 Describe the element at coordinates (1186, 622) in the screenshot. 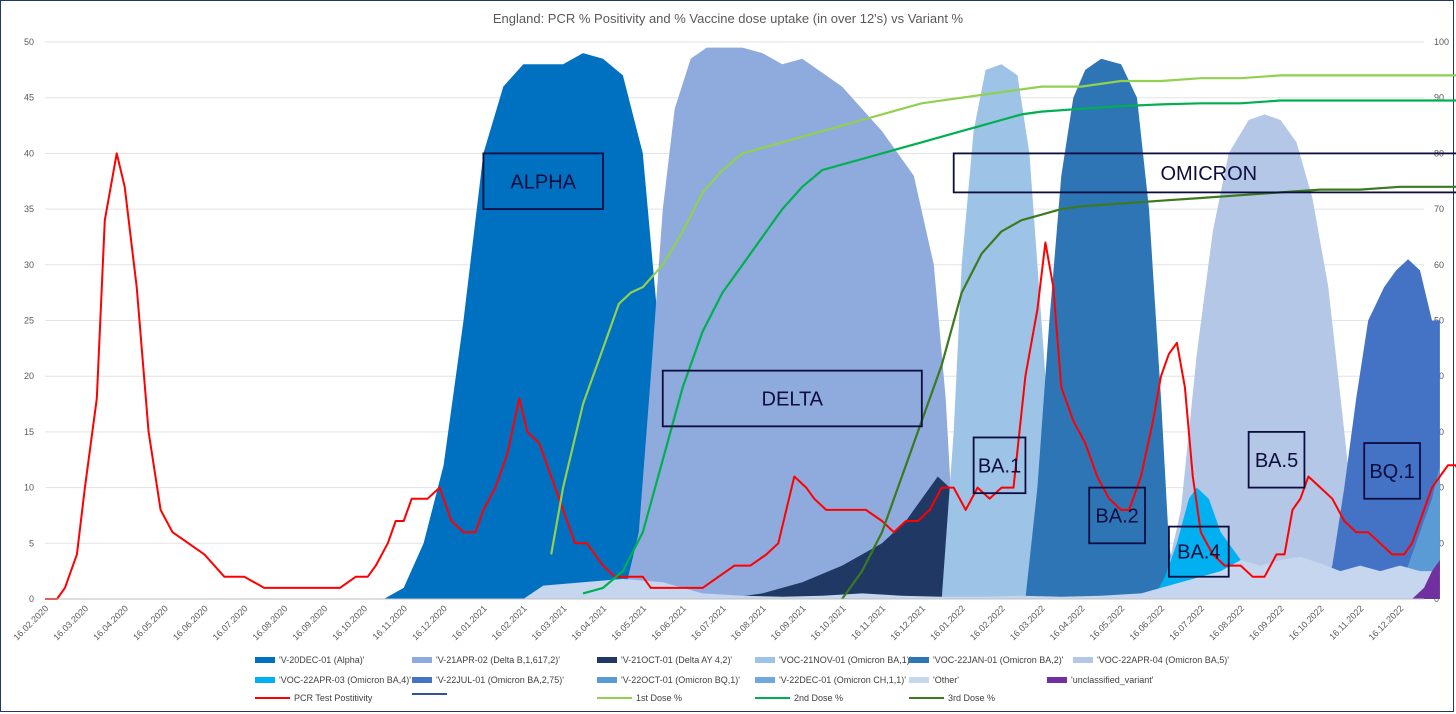

I see `x-tick-label: 16.07.2022` at that location.